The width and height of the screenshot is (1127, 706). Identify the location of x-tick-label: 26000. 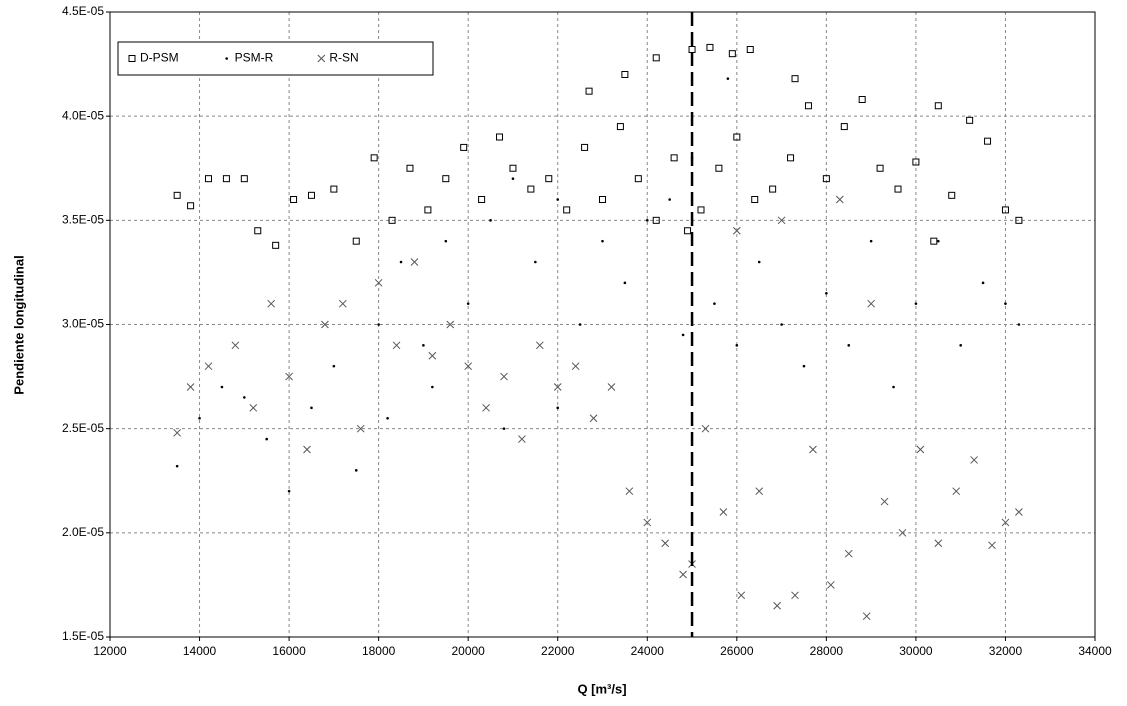
(737, 651).